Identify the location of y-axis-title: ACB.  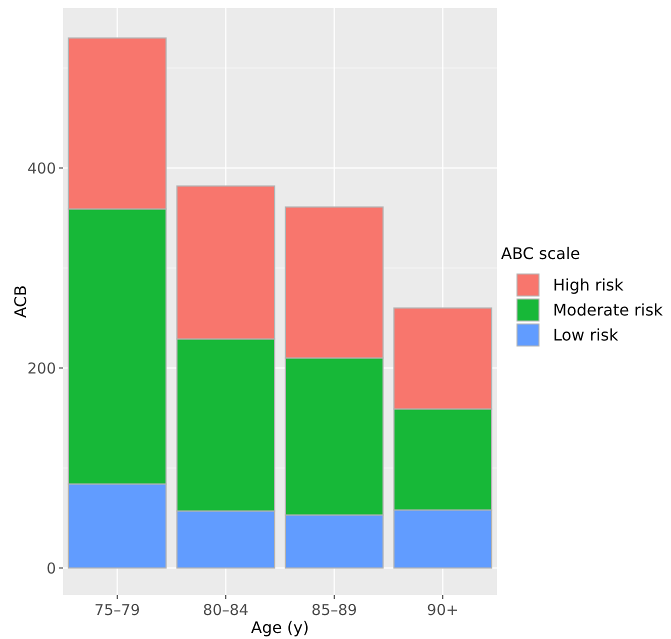
(20, 301).